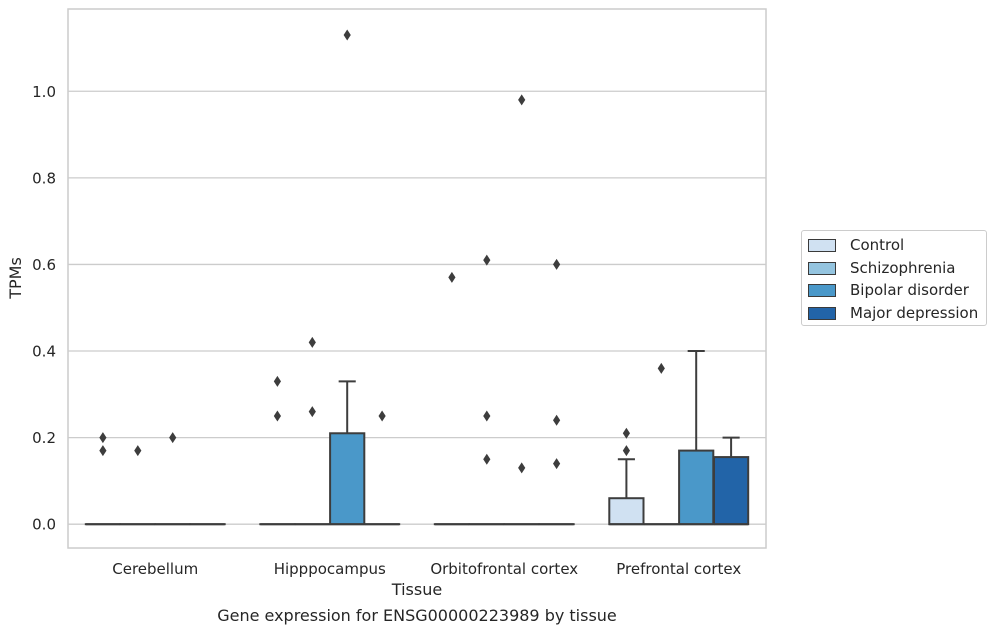 This screenshot has height=638, width=997. I want to click on legend-swatch-control, so click(822, 245).